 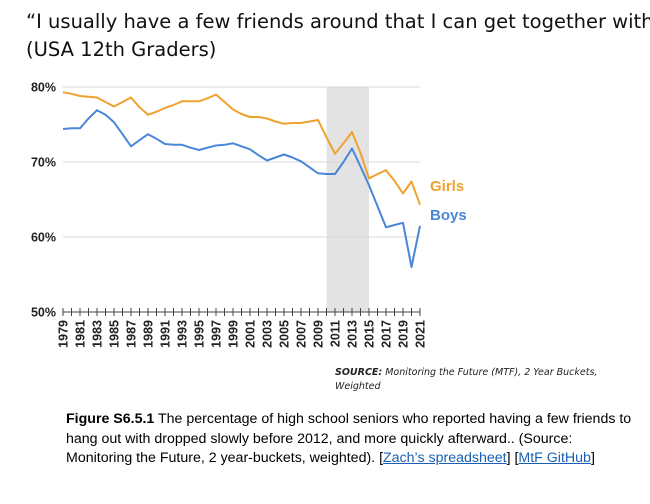 What do you see at coordinates (43, 238) in the screenshot?
I see `y-tick-label: 60%` at bounding box center [43, 238].